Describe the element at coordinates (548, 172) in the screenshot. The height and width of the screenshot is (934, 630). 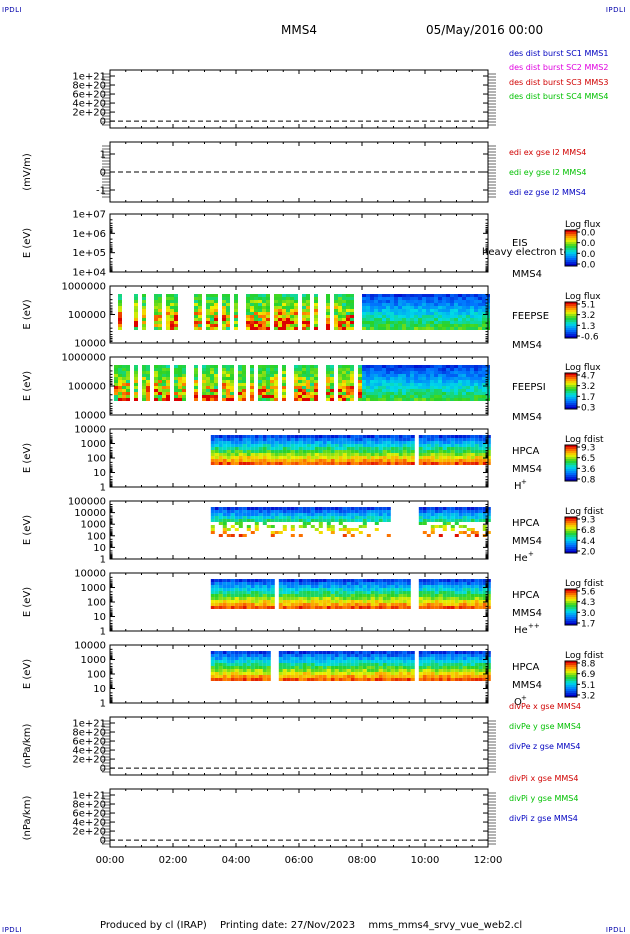
I see `legend-entry: edi ey gse l2 MMS4` at that location.